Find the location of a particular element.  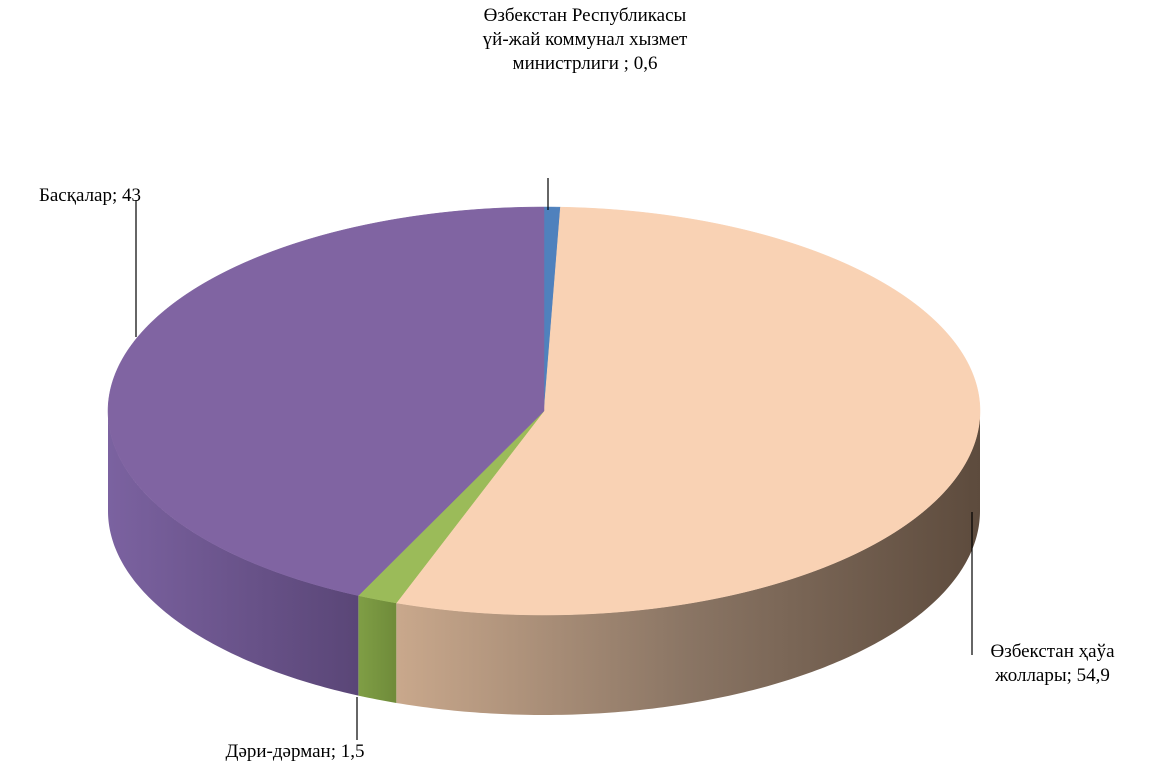

data-label: Дәри-дәрман; 1,5 is located at coordinates (295, 752).